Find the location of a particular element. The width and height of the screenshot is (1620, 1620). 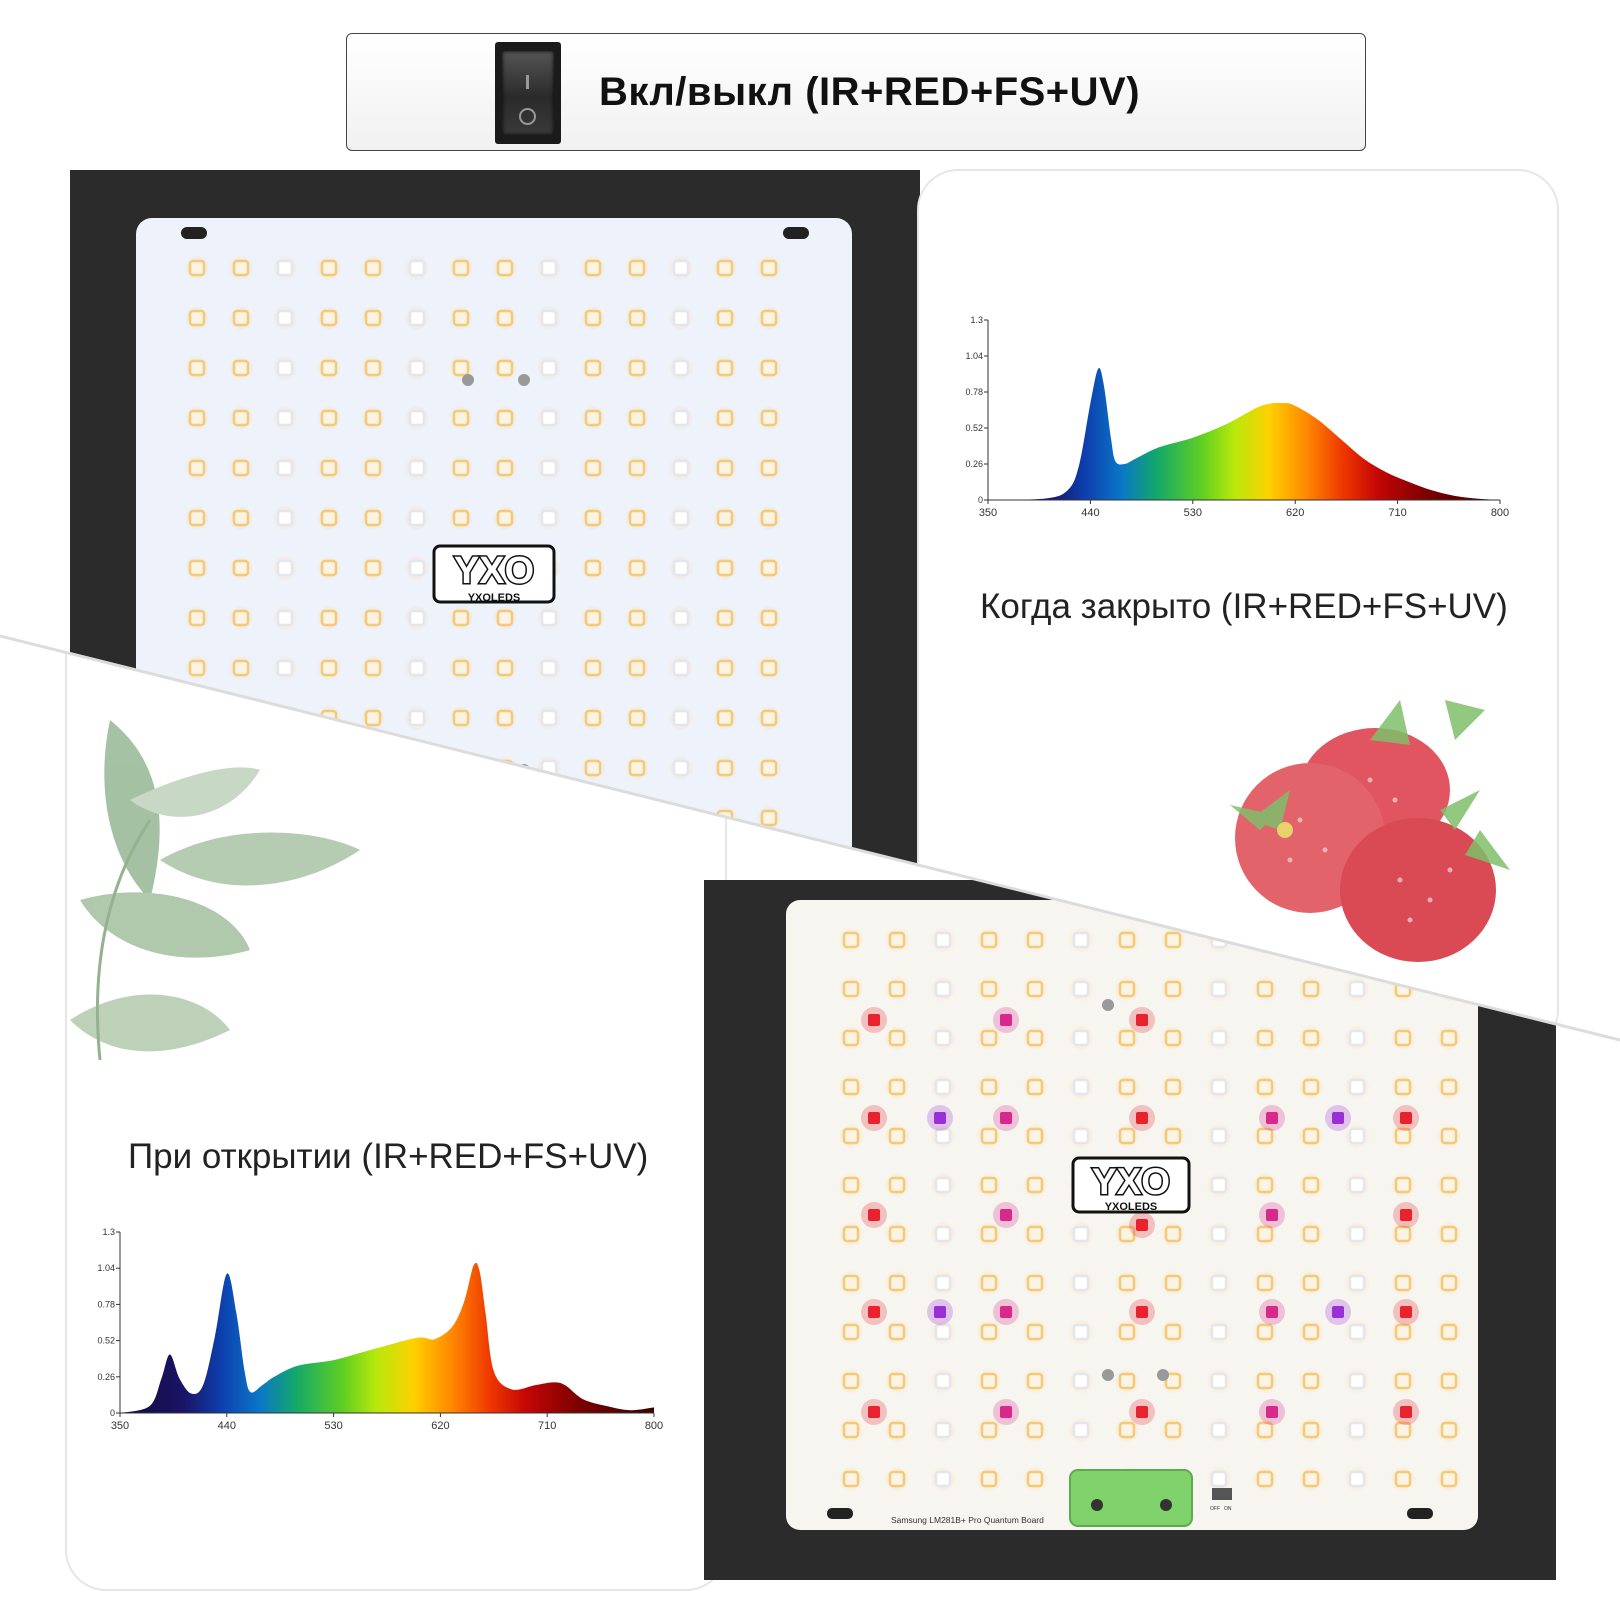

top-logo: YXO YXOLEDS is located at coordinates (494, 574).